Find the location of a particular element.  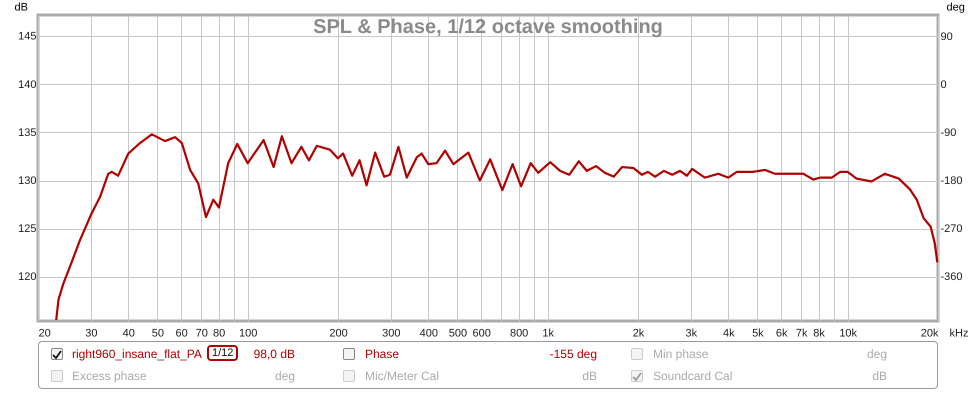

x-tick-label: 400 is located at coordinates (429, 334).